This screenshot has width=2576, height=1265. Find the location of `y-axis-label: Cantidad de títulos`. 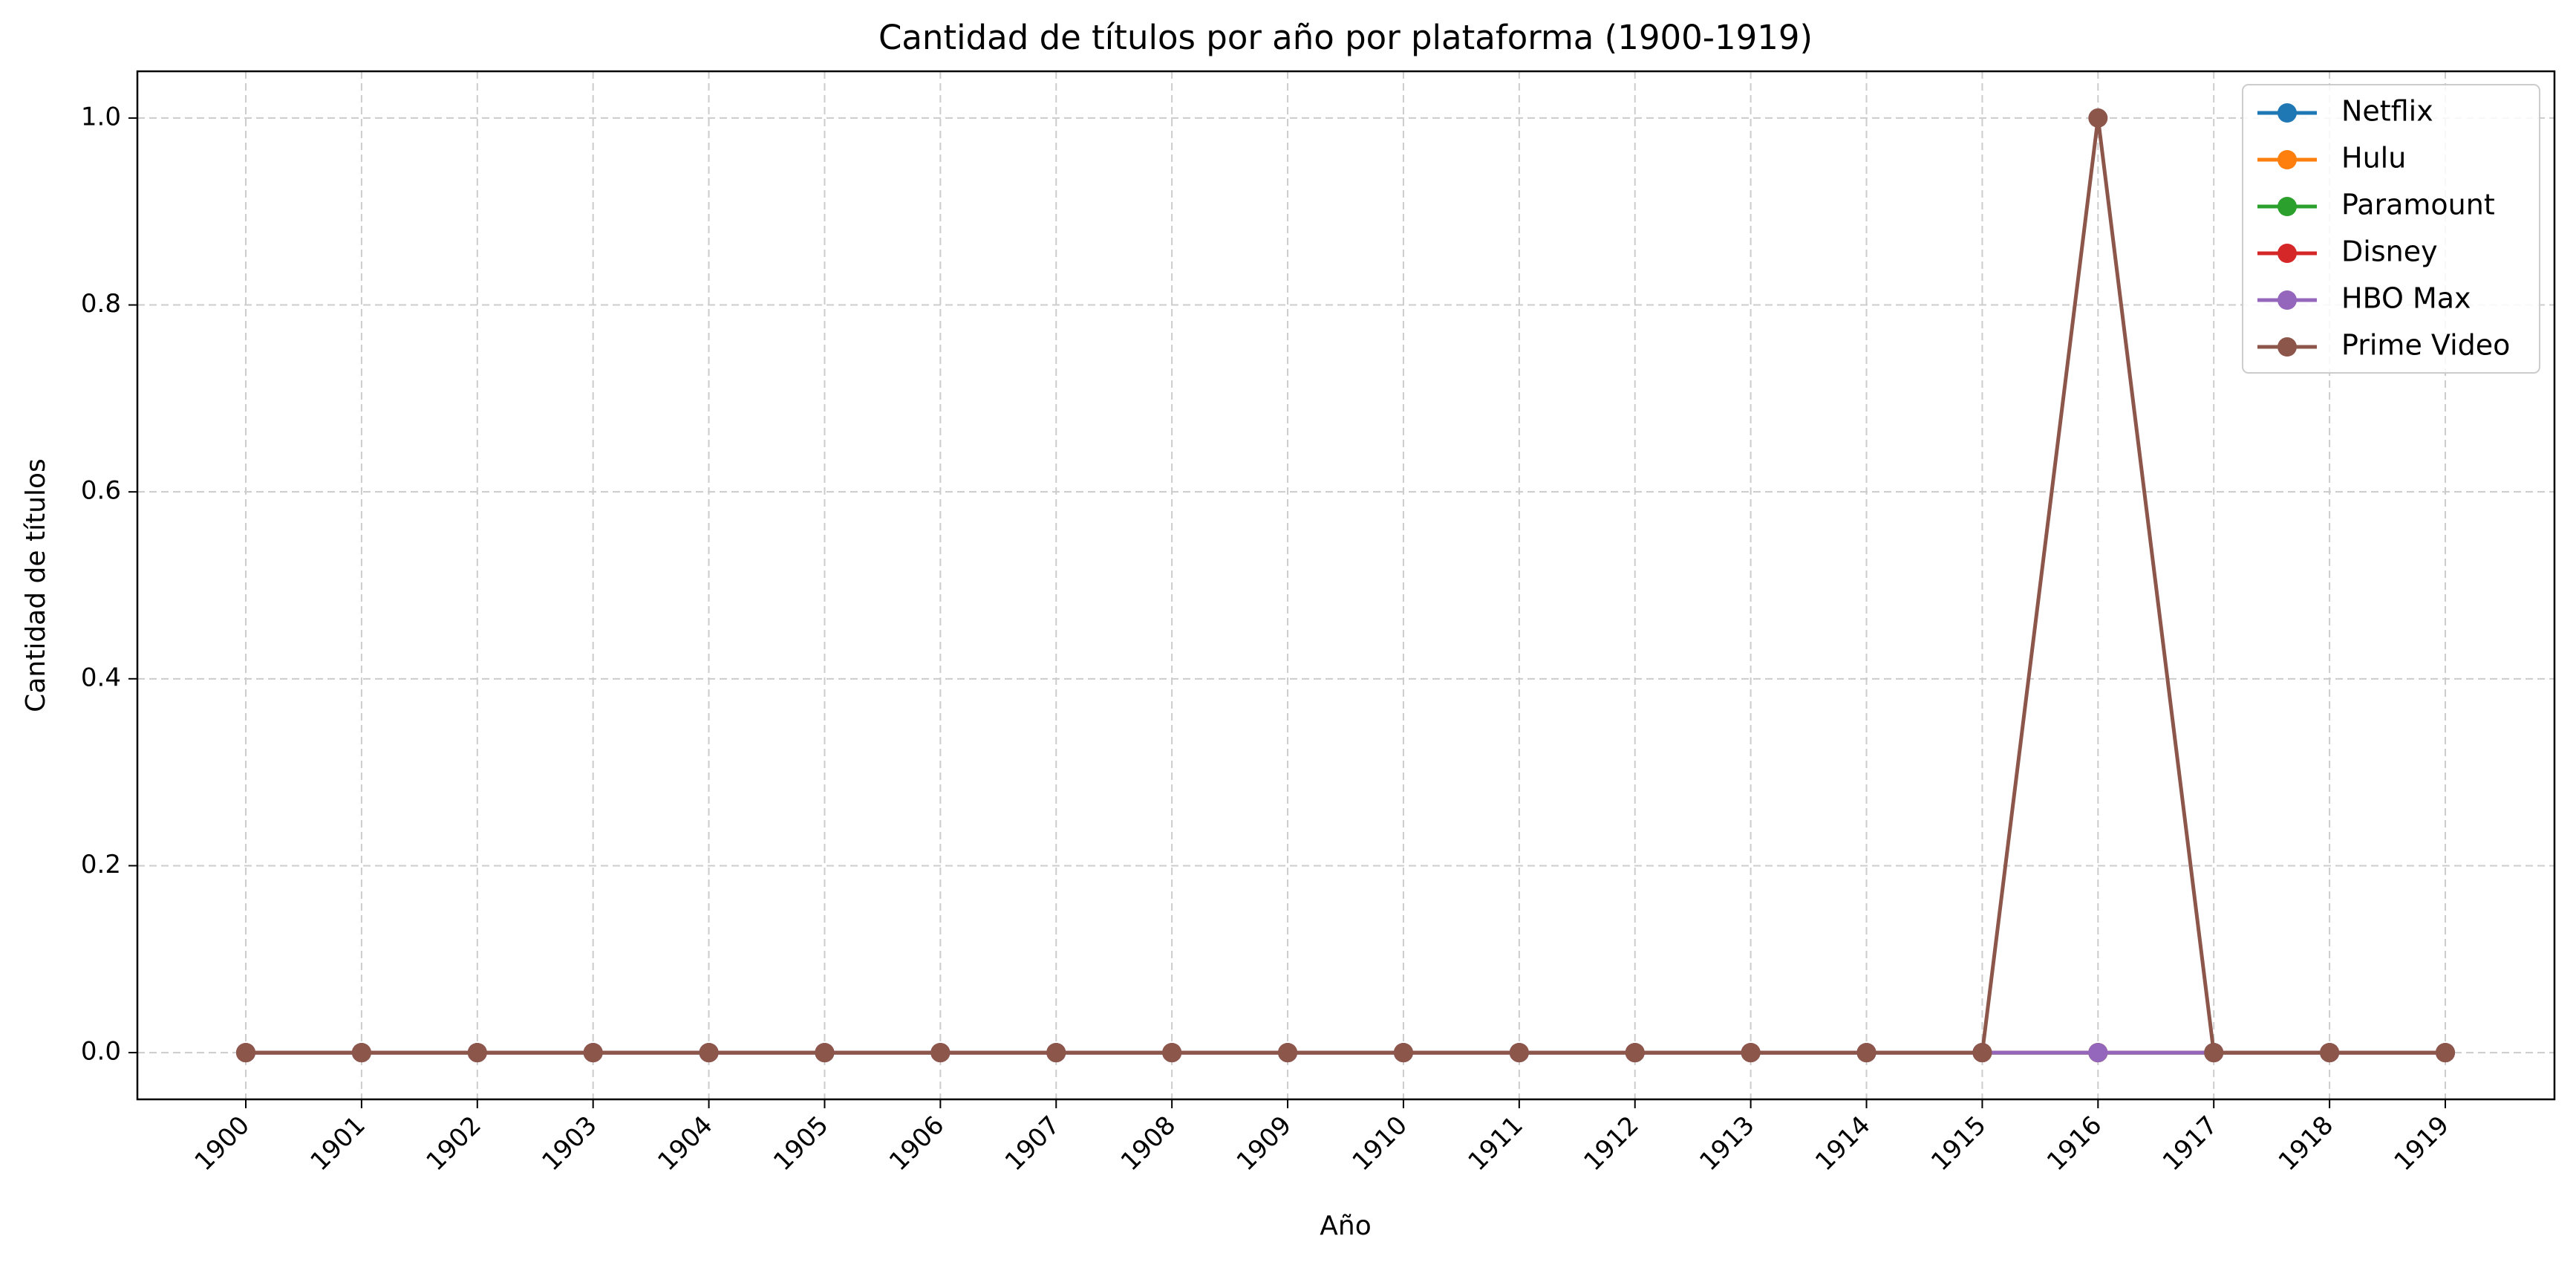

y-axis-label: Cantidad de títulos is located at coordinates (36, 585).